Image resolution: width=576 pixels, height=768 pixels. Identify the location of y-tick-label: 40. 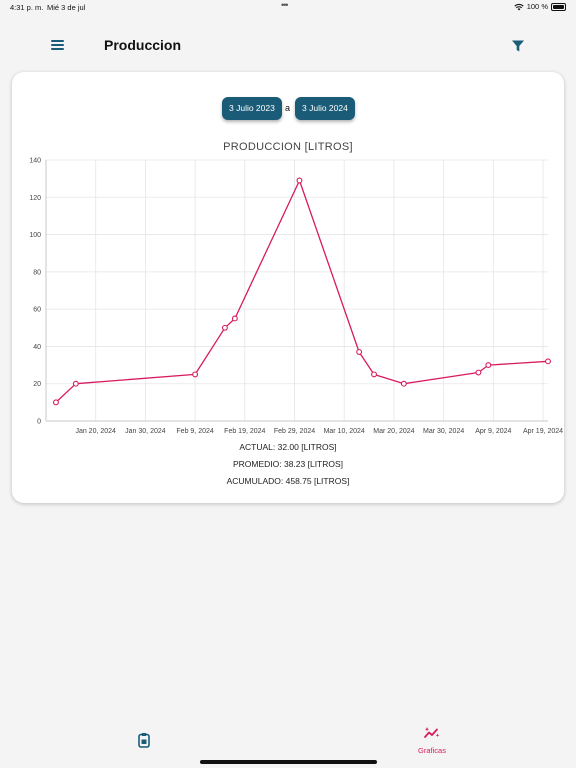
(37, 347).